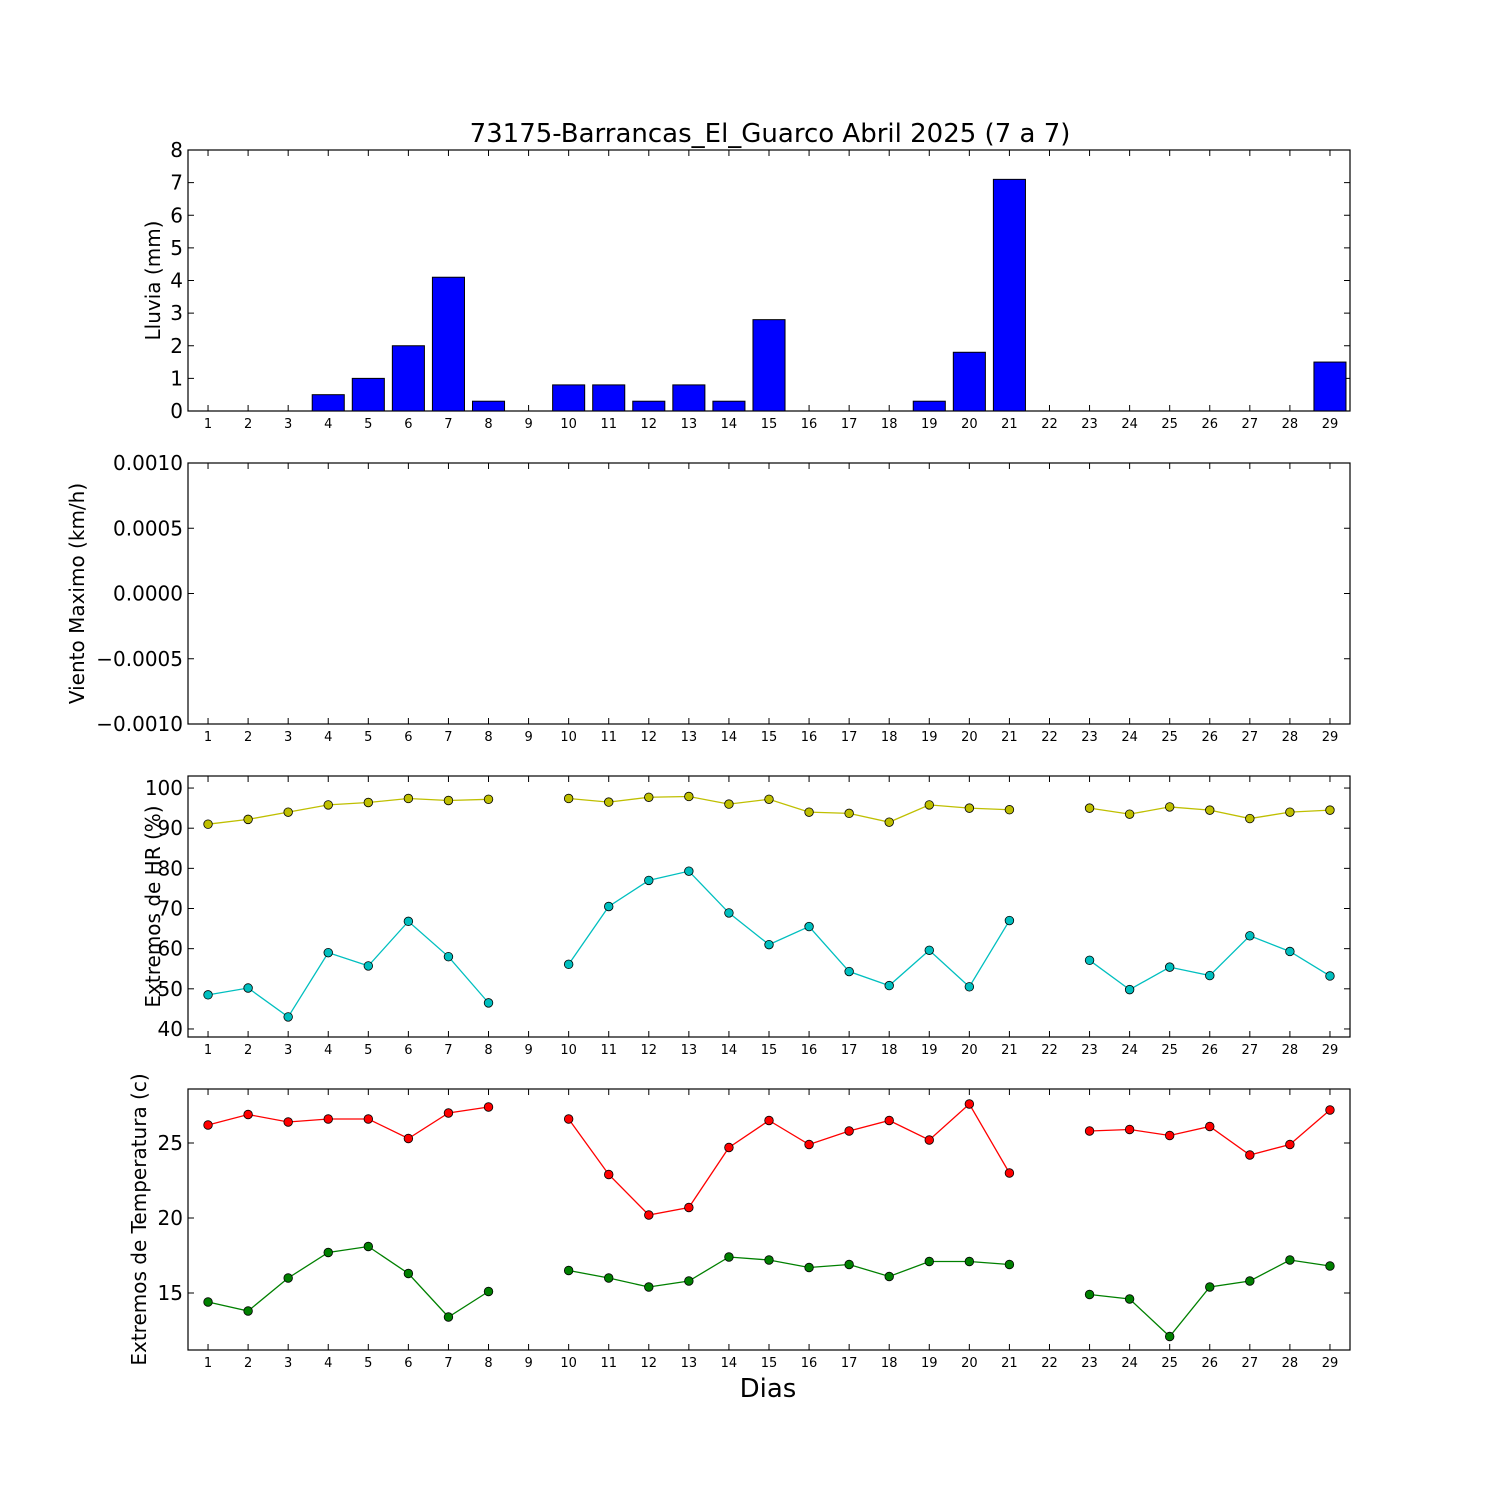 The image size is (1500, 1500). What do you see at coordinates (176, 150) in the screenshot?
I see `y-tick-label: 8` at bounding box center [176, 150].